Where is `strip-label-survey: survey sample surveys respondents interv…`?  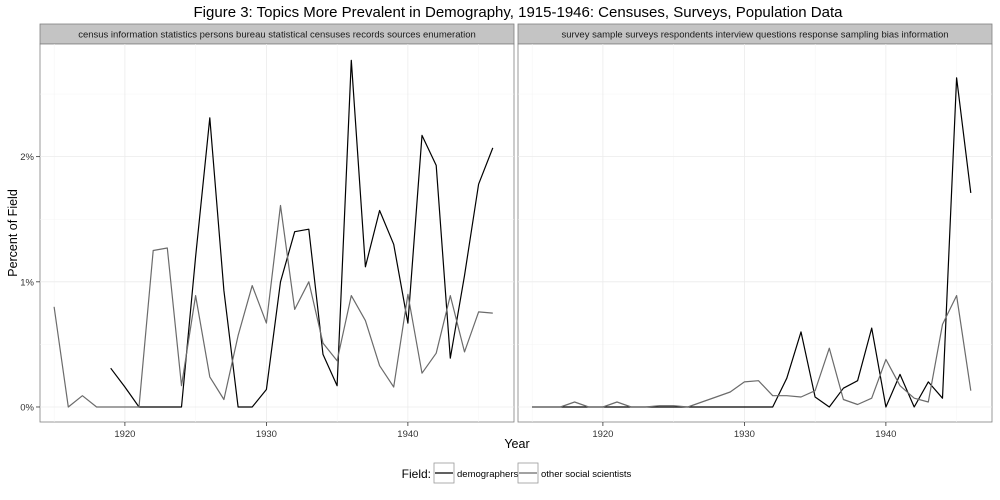
strip-label-survey: survey sample surveys respondents interv… is located at coordinates (754, 35).